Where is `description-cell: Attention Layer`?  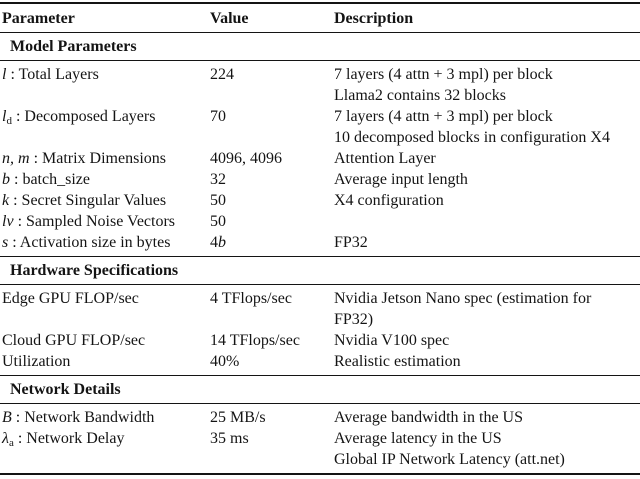
description-cell: Attention Layer is located at coordinates (487, 158).